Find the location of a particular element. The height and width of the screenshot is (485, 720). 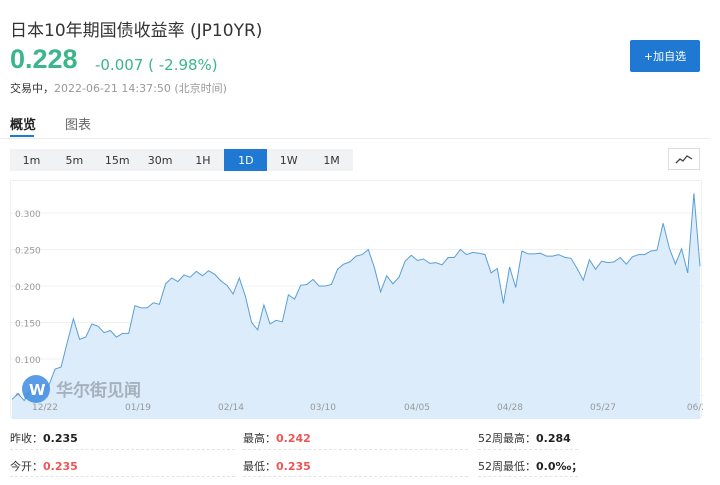

instrument-title: 日本10年期国债收益率 (JP10YR) is located at coordinates (136, 31).